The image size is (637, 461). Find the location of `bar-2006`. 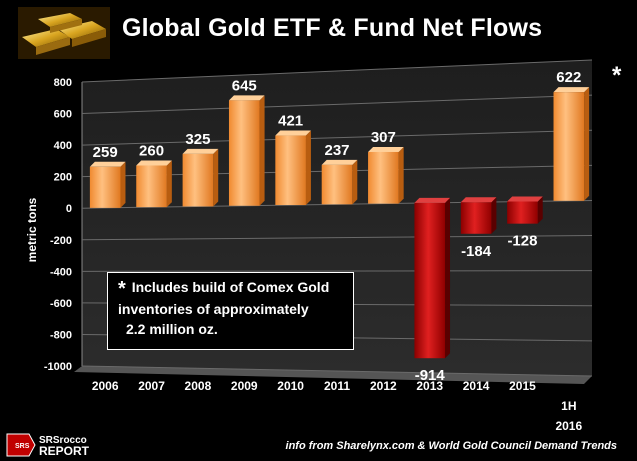

bar-2006 is located at coordinates (107, 184).